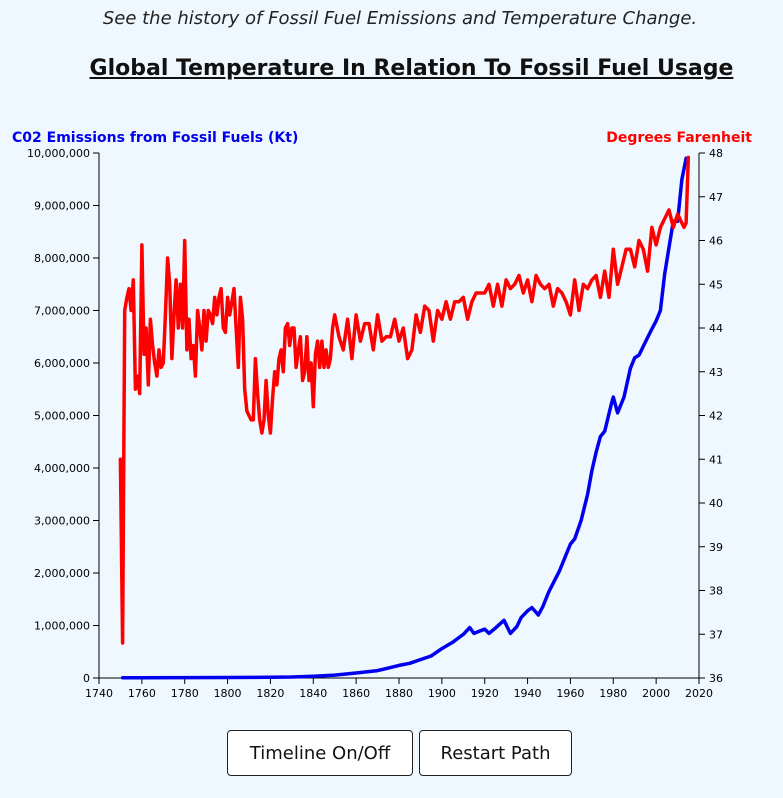 The height and width of the screenshot is (798, 783). Describe the element at coordinates (613, 693) in the screenshot. I see `x-tick-label: 1980` at that location.